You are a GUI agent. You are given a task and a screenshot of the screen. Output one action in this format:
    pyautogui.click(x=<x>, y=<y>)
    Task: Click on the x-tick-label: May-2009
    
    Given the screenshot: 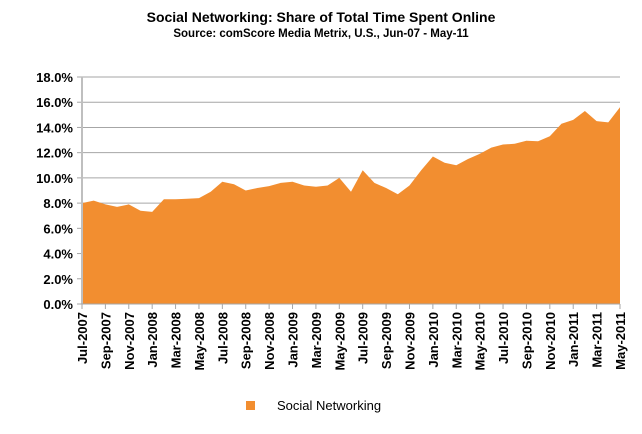 What is the action you would take?
    pyautogui.click(x=339, y=341)
    